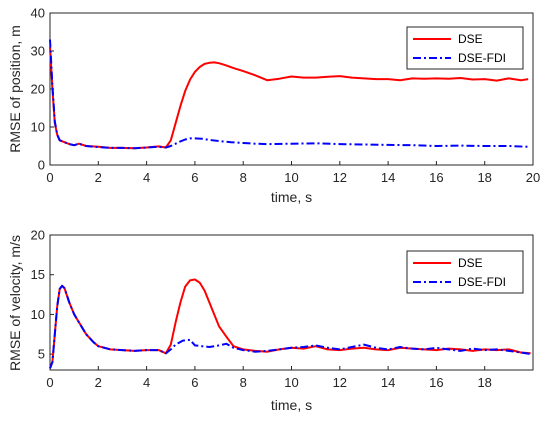 This screenshot has height=435, width=550. What do you see at coordinates (38, 13) in the screenshot?
I see `y-tick-label: 40` at bounding box center [38, 13].